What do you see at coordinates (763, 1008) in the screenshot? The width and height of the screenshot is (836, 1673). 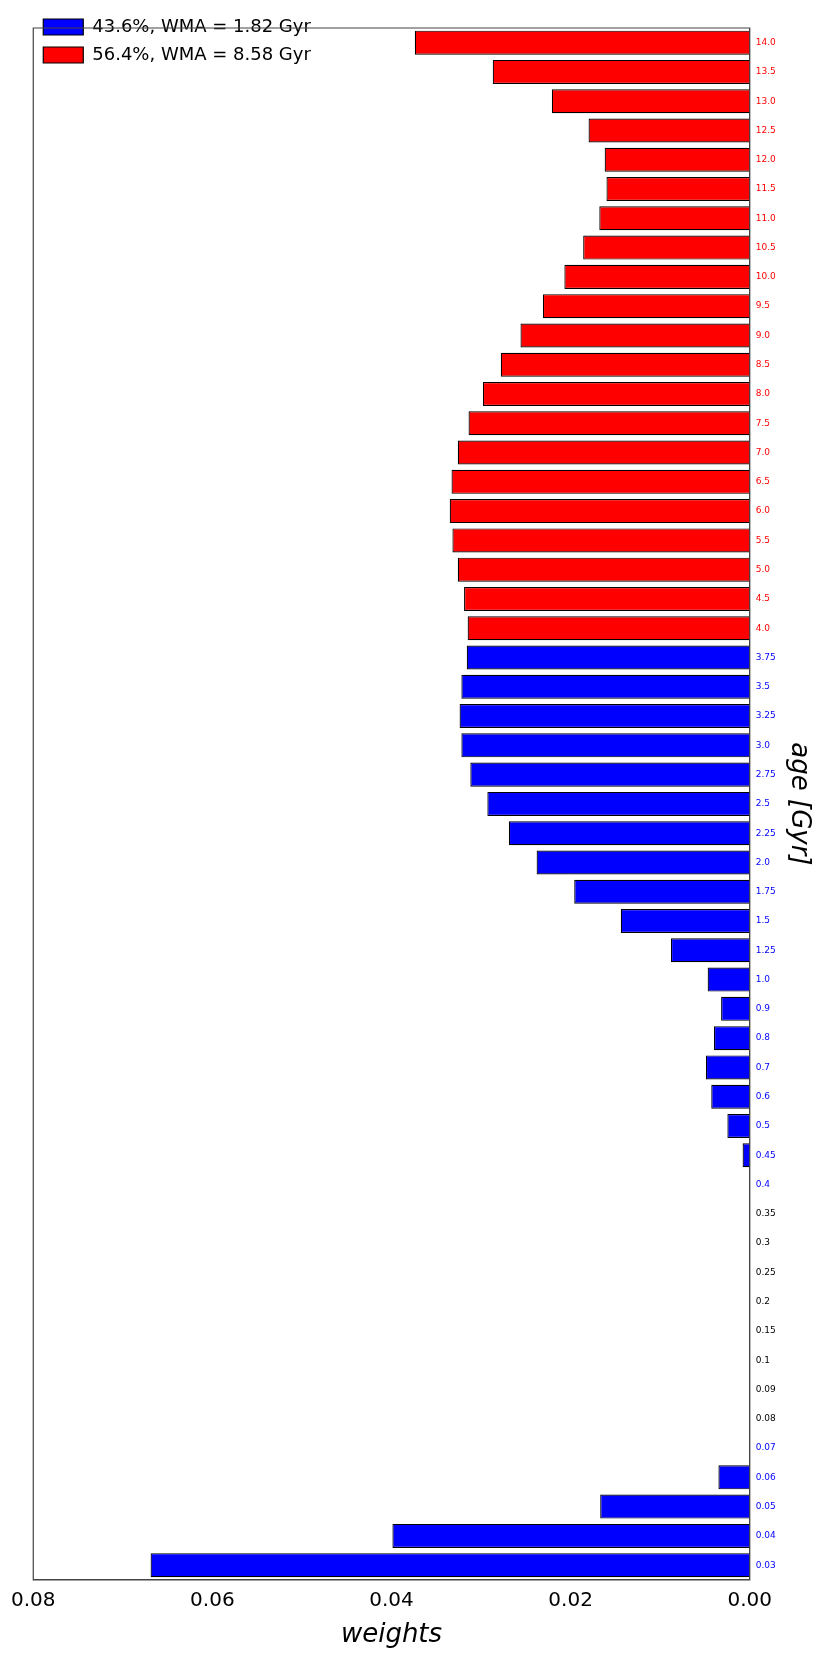 I see `y-tick-label: 0.9` at bounding box center [763, 1008].